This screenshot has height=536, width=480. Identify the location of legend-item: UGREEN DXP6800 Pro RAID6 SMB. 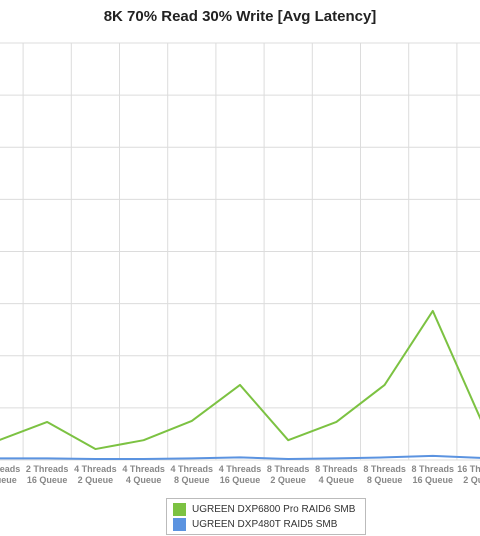
(266, 509).